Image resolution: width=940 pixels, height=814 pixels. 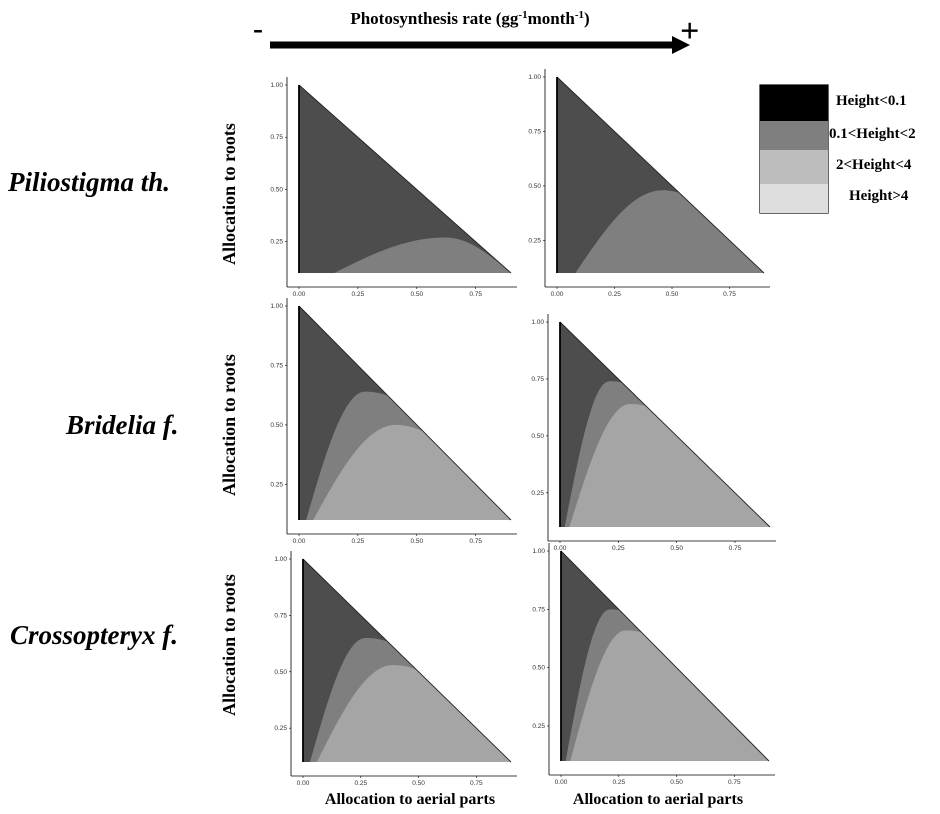 What do you see at coordinates (229, 194) in the screenshot?
I see `y-axis-label-row-1: Allocation to roots` at bounding box center [229, 194].